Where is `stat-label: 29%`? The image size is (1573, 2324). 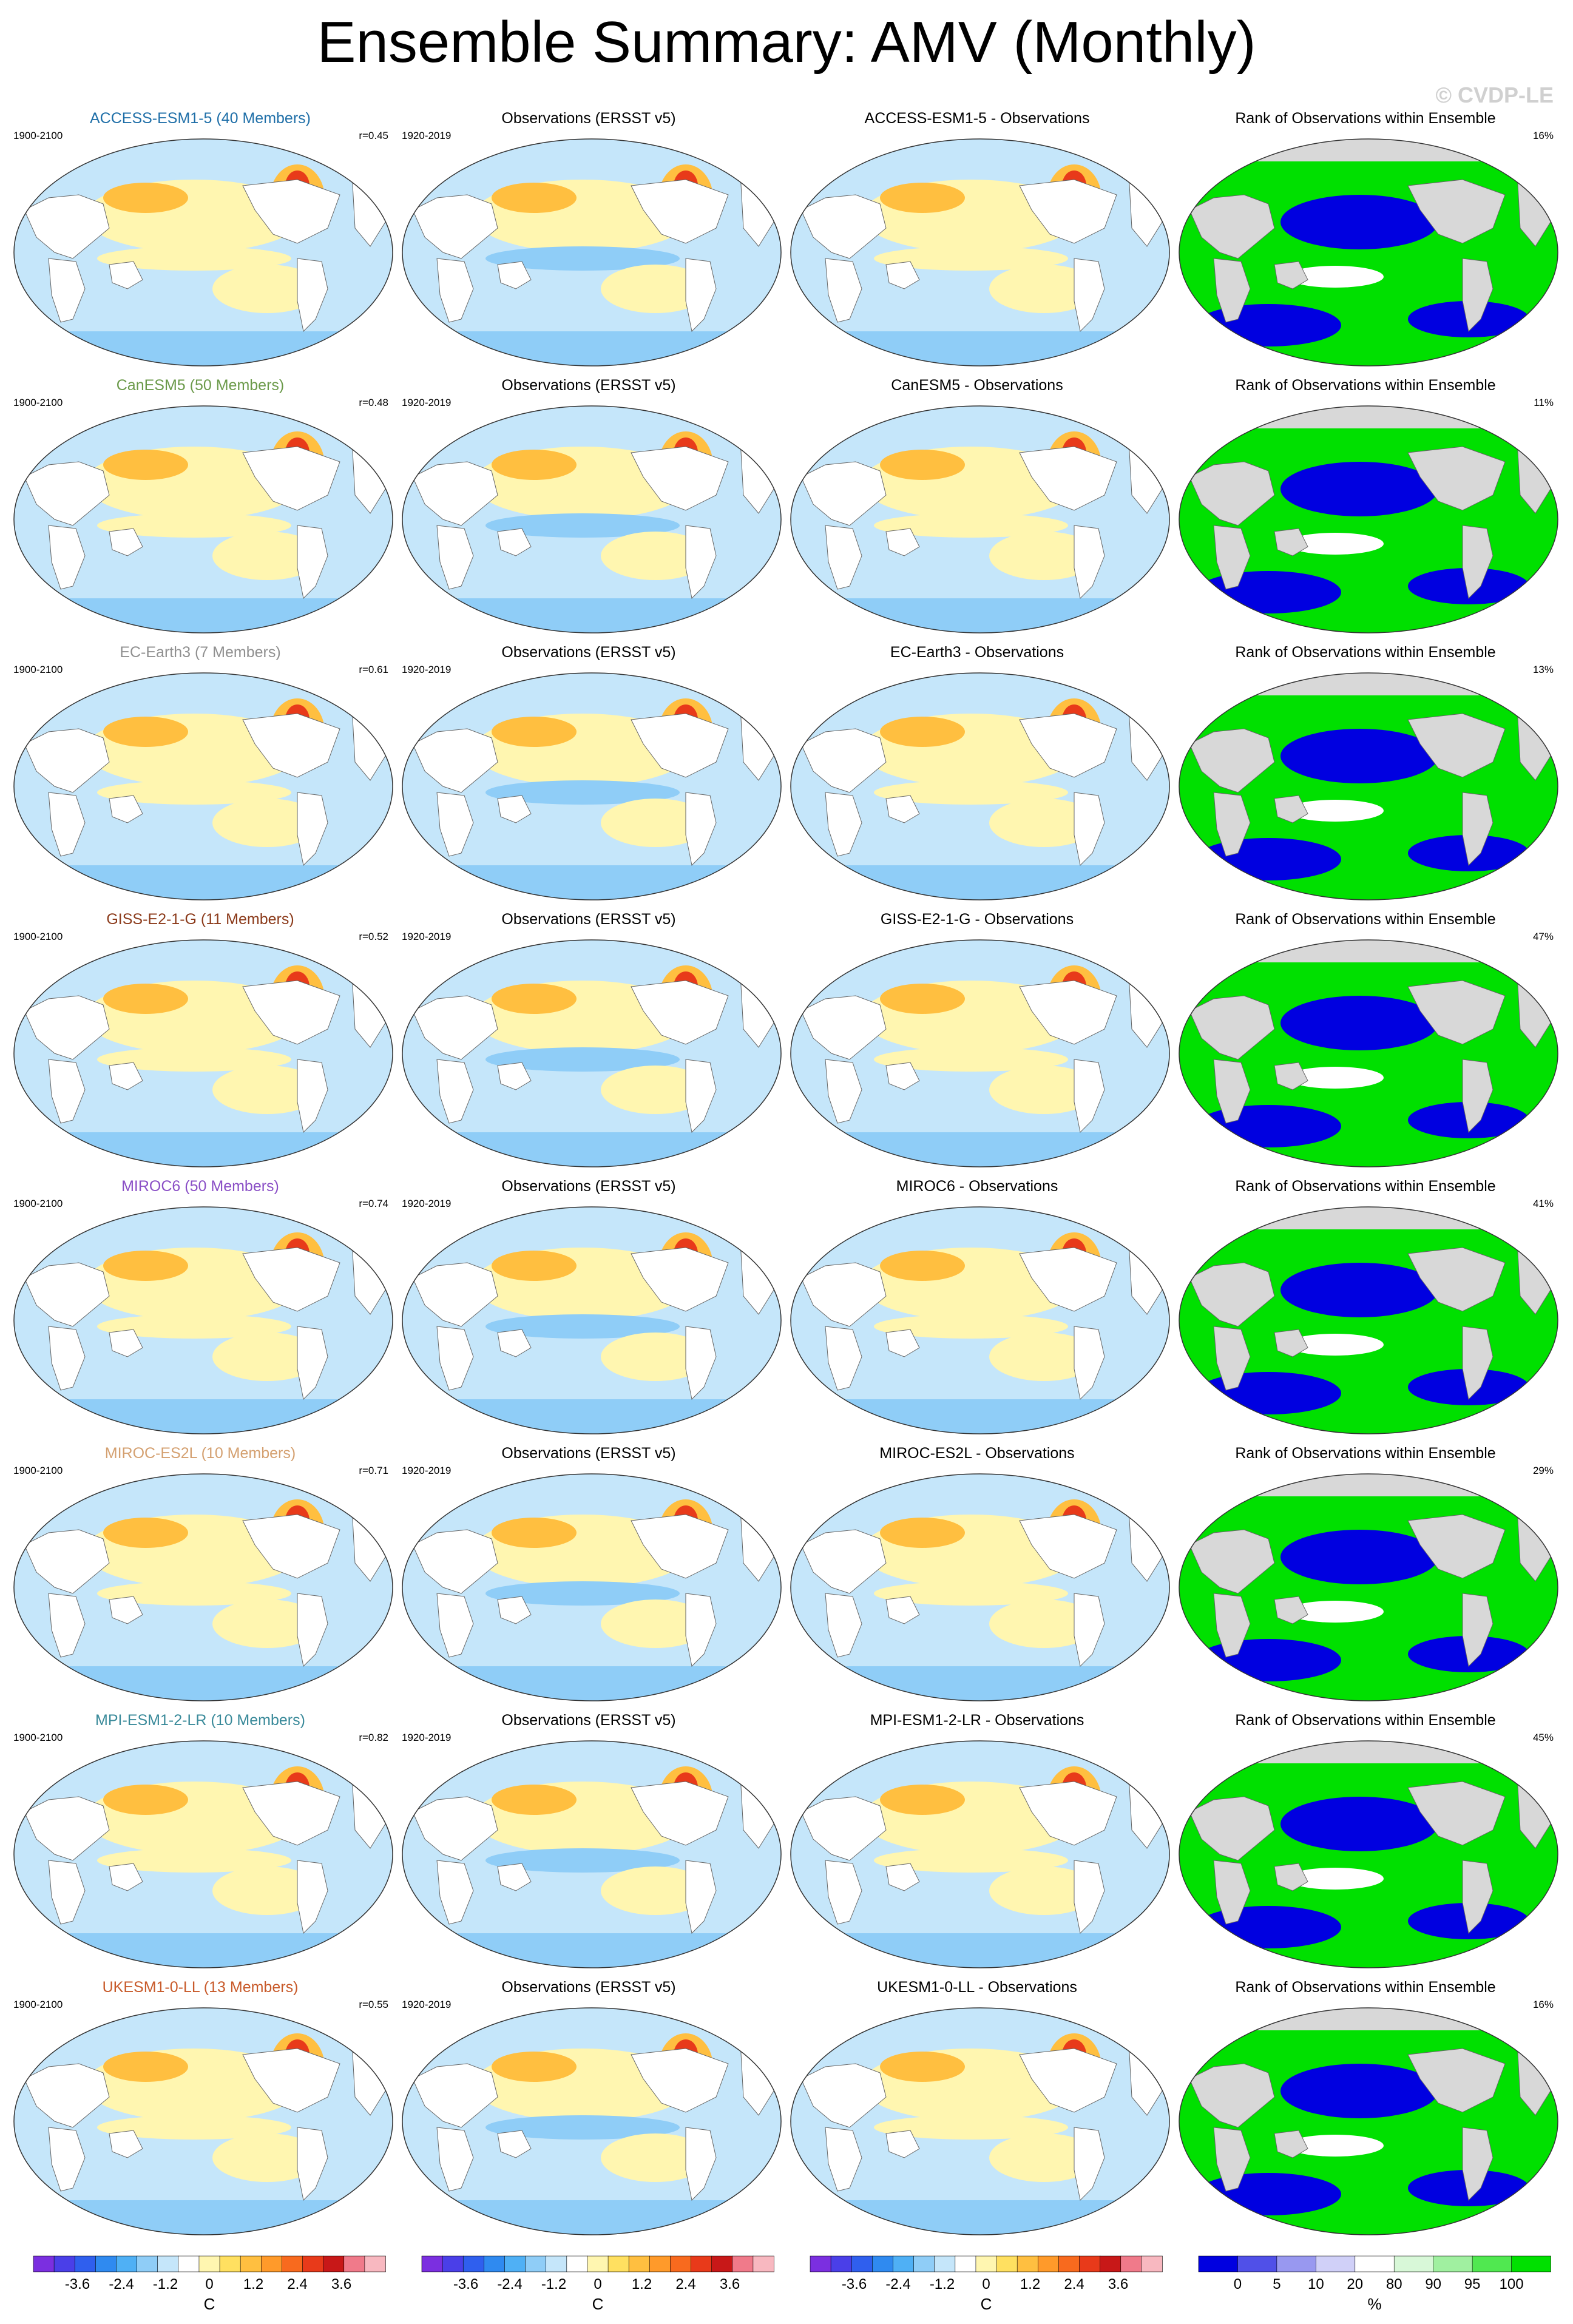 stat-label: 29% is located at coordinates (1543, 1470).